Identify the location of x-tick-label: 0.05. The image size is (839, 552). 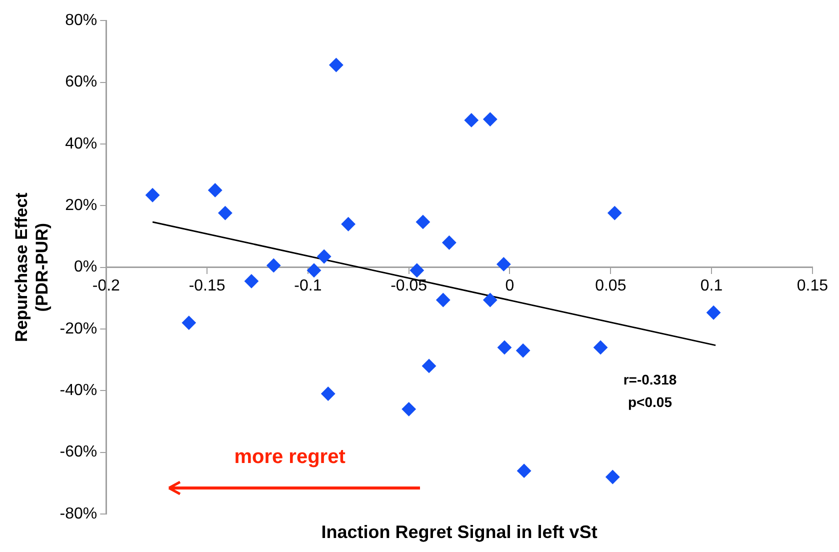
(610, 285).